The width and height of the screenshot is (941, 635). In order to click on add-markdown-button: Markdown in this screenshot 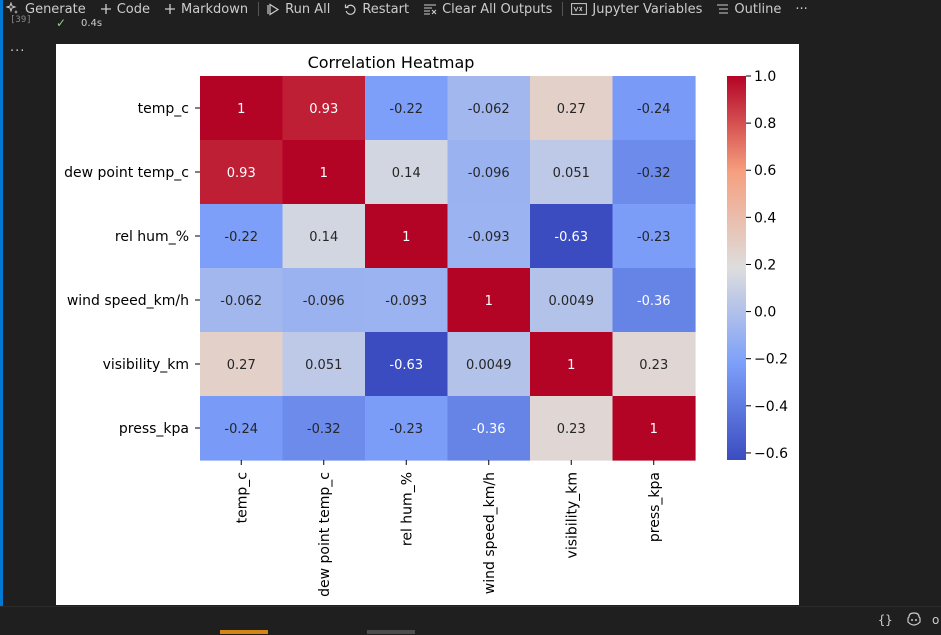, I will do `click(207, 9)`.